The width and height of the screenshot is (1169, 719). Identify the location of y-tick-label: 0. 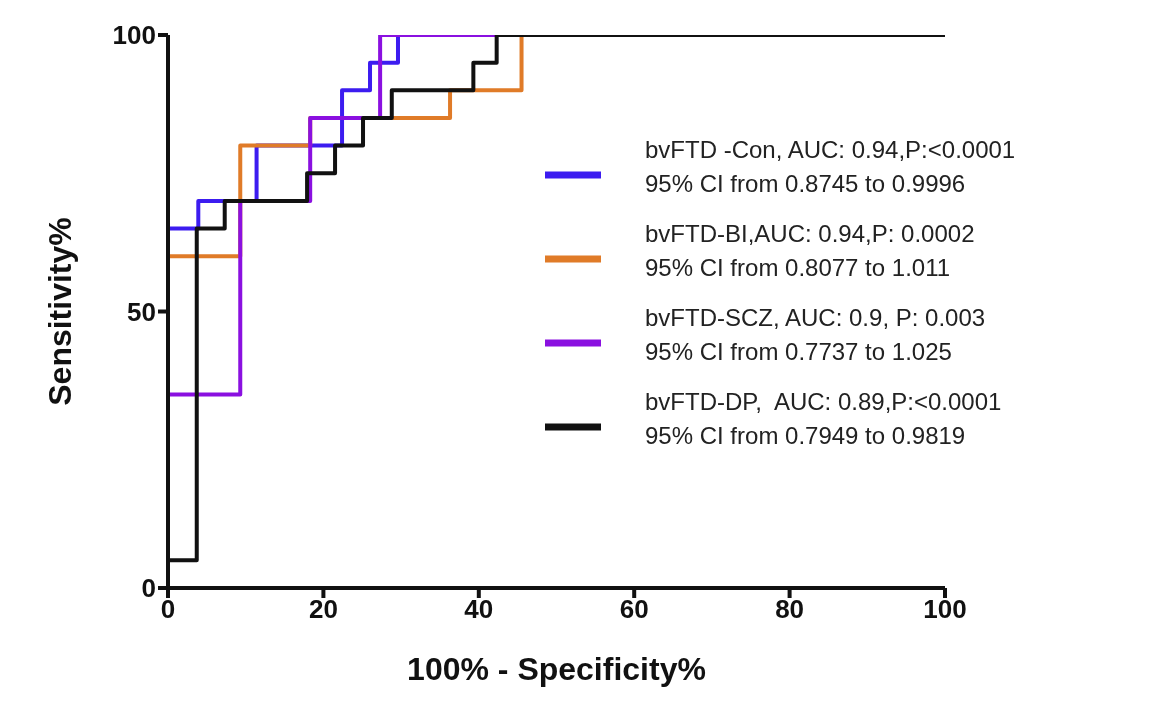
(148, 588).